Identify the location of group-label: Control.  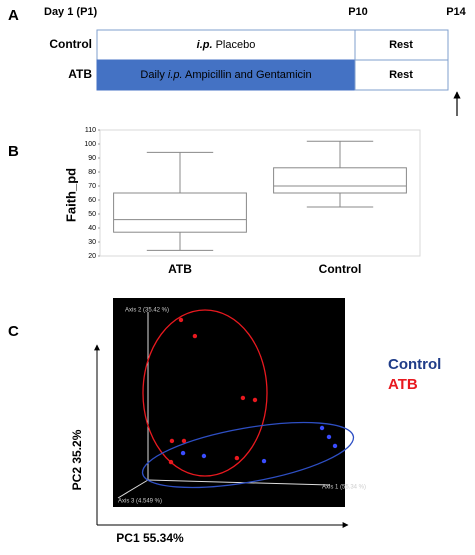
(70, 44).